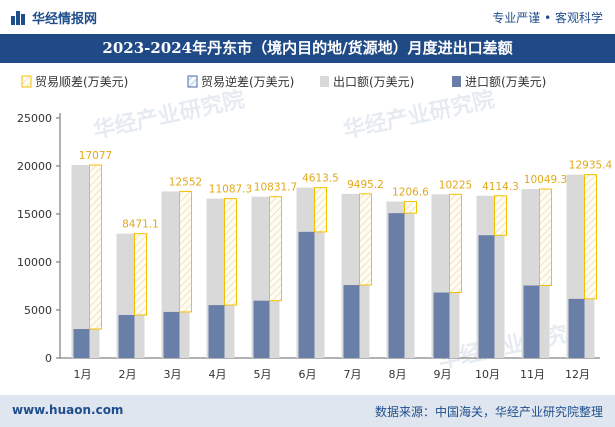 The image size is (615, 427). Describe the element at coordinates (34, 166) in the screenshot. I see `y-tick-label-5: 20000` at that location.